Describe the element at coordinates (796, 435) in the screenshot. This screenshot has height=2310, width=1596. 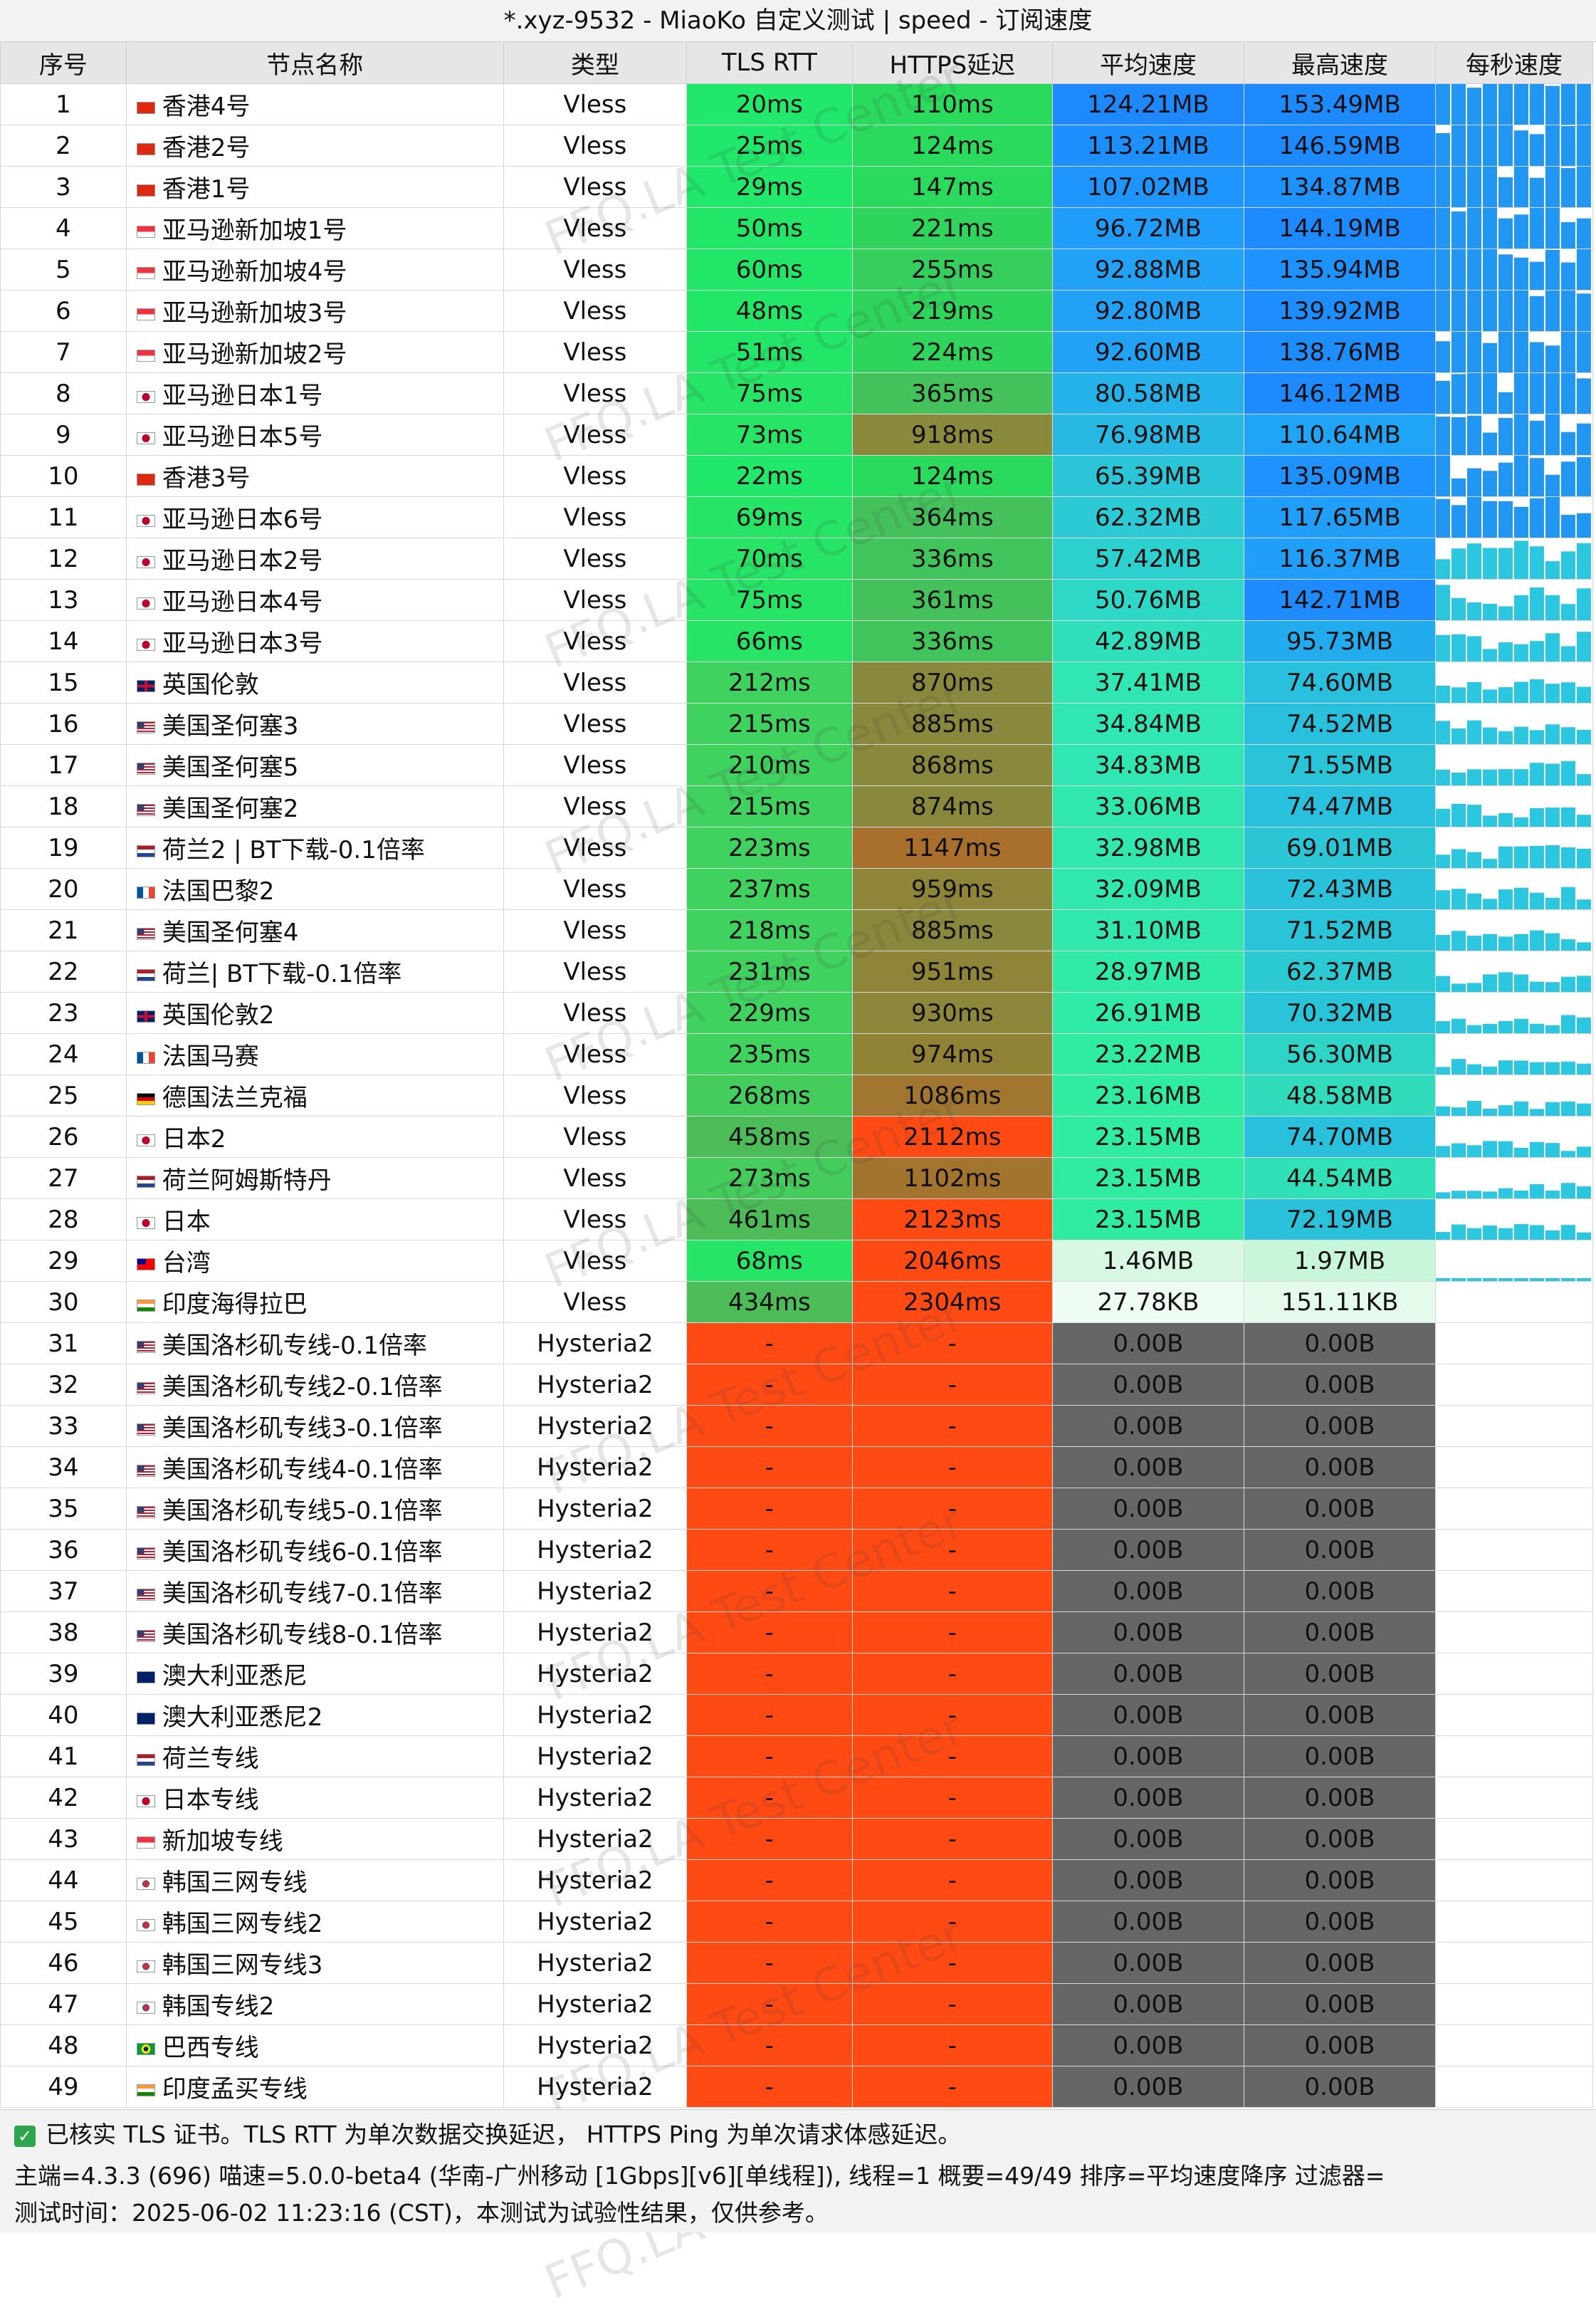
I see `table-row: 9 亚马逊日本5号 Vless 73ms 918ms 76.98MB 110.64MB` at that location.